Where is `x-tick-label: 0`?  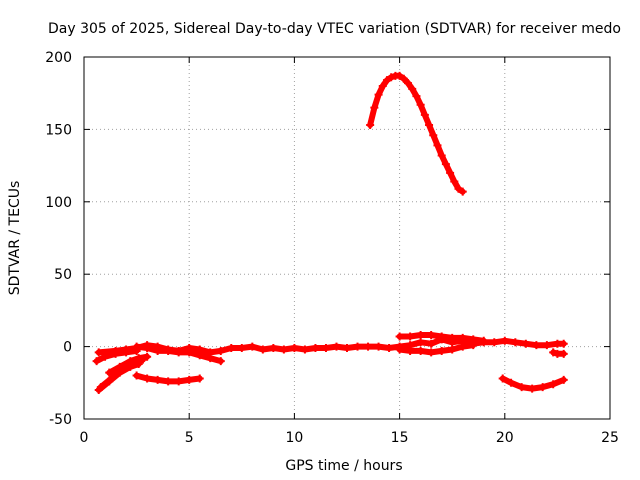 x-tick-label: 0 is located at coordinates (84, 438).